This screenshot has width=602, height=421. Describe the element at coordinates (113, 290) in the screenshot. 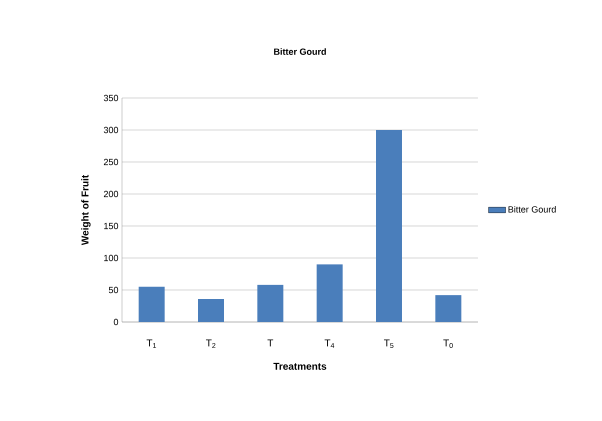

I see `y-tick-label: 50` at that location.